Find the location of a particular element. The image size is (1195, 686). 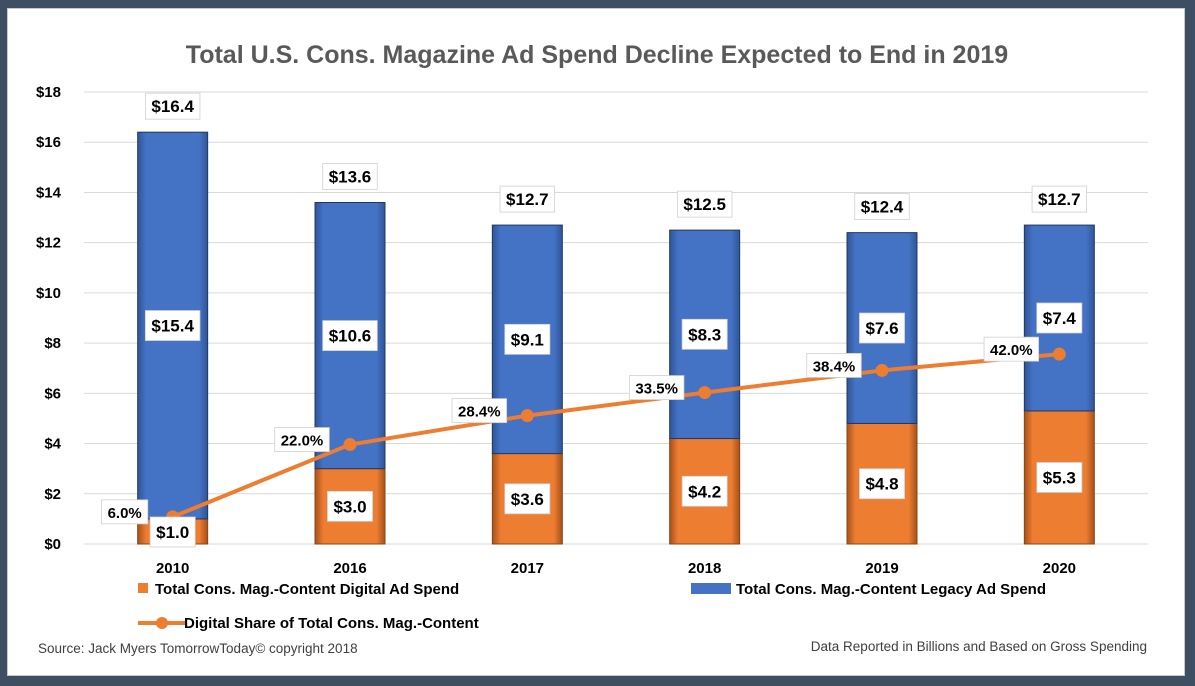

share-label-2019-text: 38.4% is located at coordinates (834, 366).